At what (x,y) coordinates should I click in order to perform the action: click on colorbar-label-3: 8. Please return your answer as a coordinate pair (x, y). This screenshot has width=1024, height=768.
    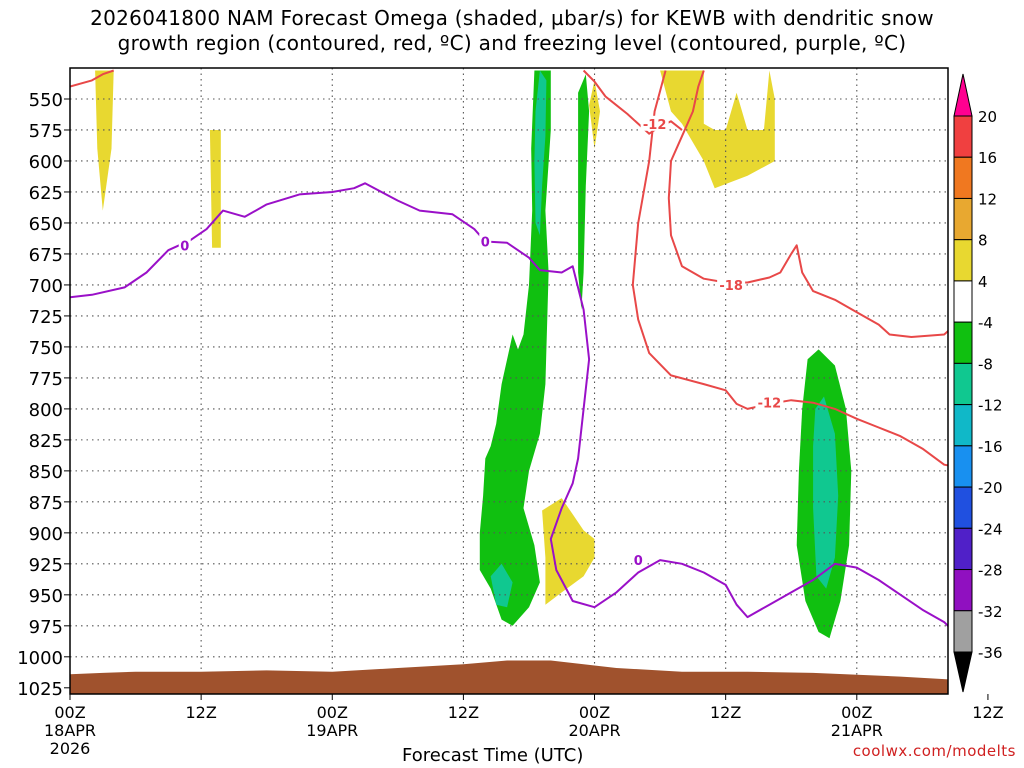
    Looking at the image, I should click on (983, 241).